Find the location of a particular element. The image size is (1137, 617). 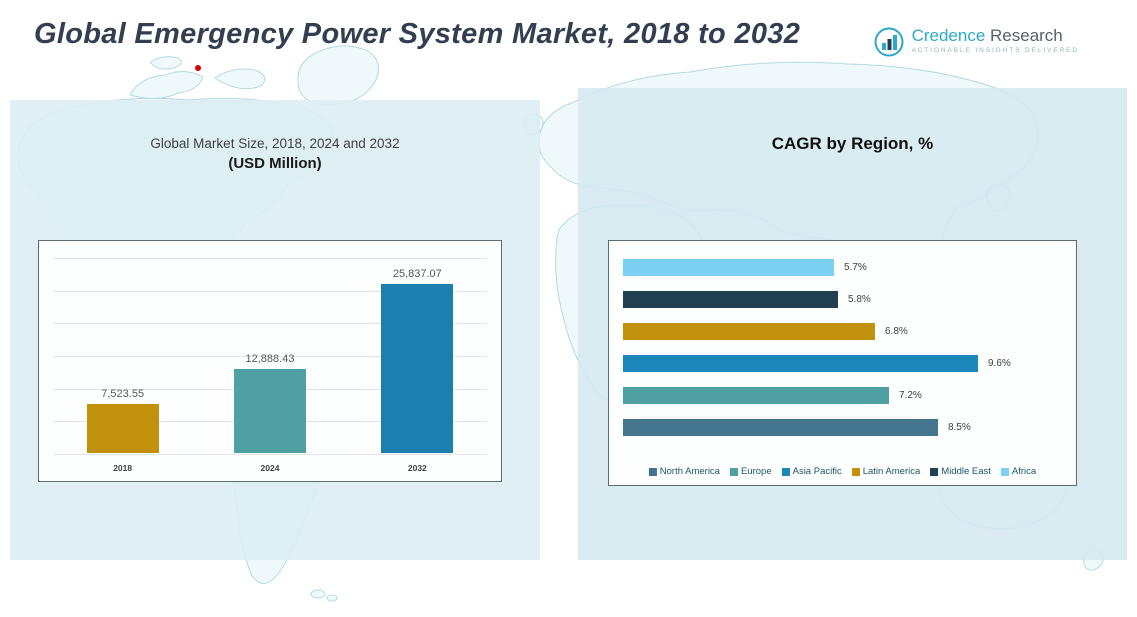

bar-value-label: 7,523.55 is located at coordinates (123, 394).